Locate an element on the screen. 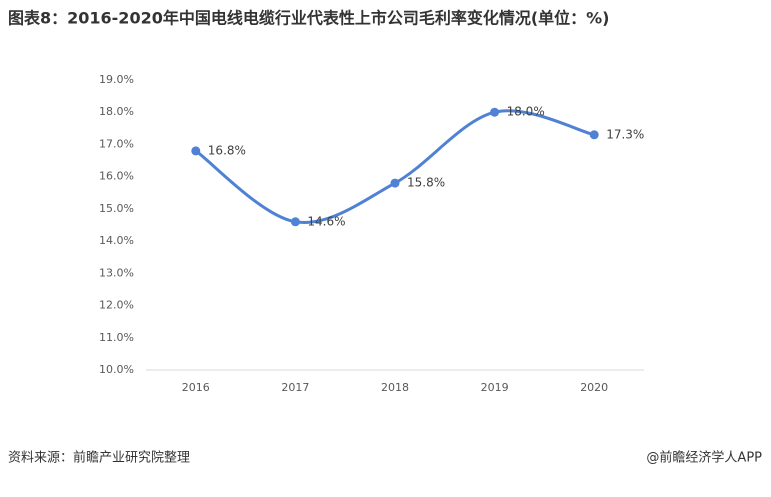 Image resolution: width=771 pixels, height=497 pixels. y-tick-label: 17.0% is located at coordinates (116, 143).